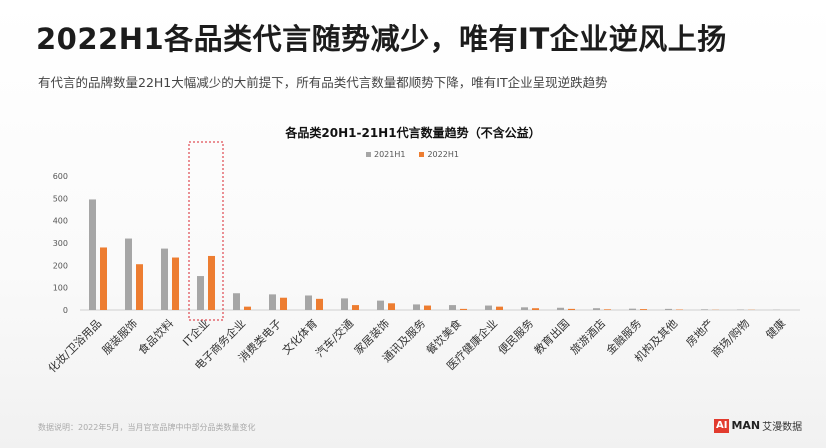 This screenshot has height=448, width=826. I want to click on y-tick-label: 0, so click(65, 310).